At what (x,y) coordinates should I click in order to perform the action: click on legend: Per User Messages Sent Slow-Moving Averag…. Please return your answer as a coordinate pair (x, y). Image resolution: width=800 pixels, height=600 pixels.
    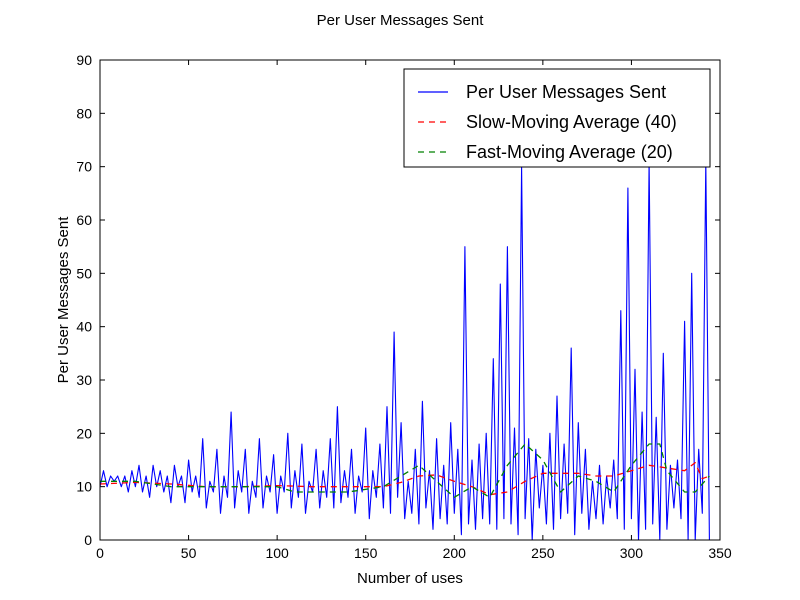
    Looking at the image, I should click on (557, 118).